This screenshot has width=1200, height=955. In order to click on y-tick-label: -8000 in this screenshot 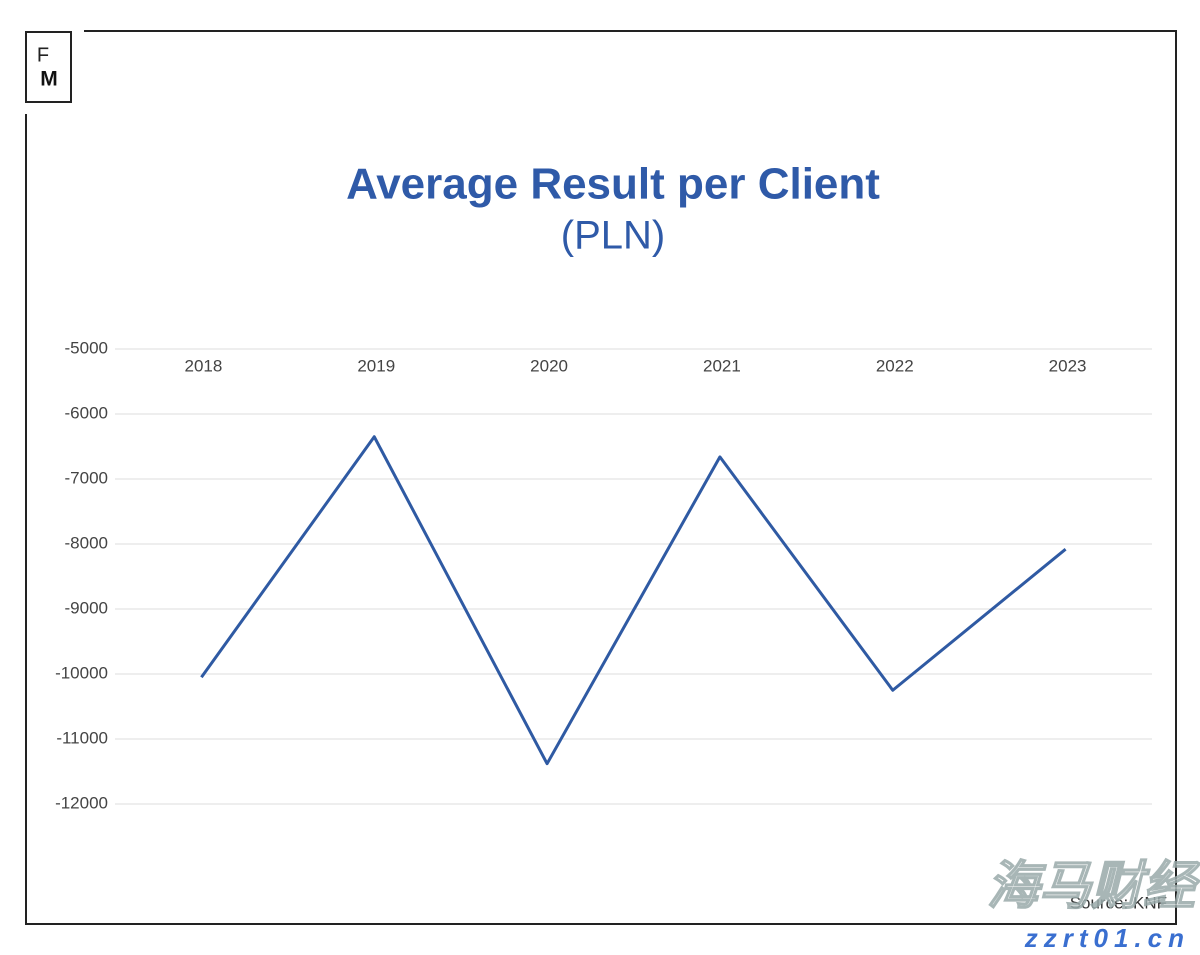, I will do `click(86, 542)`.